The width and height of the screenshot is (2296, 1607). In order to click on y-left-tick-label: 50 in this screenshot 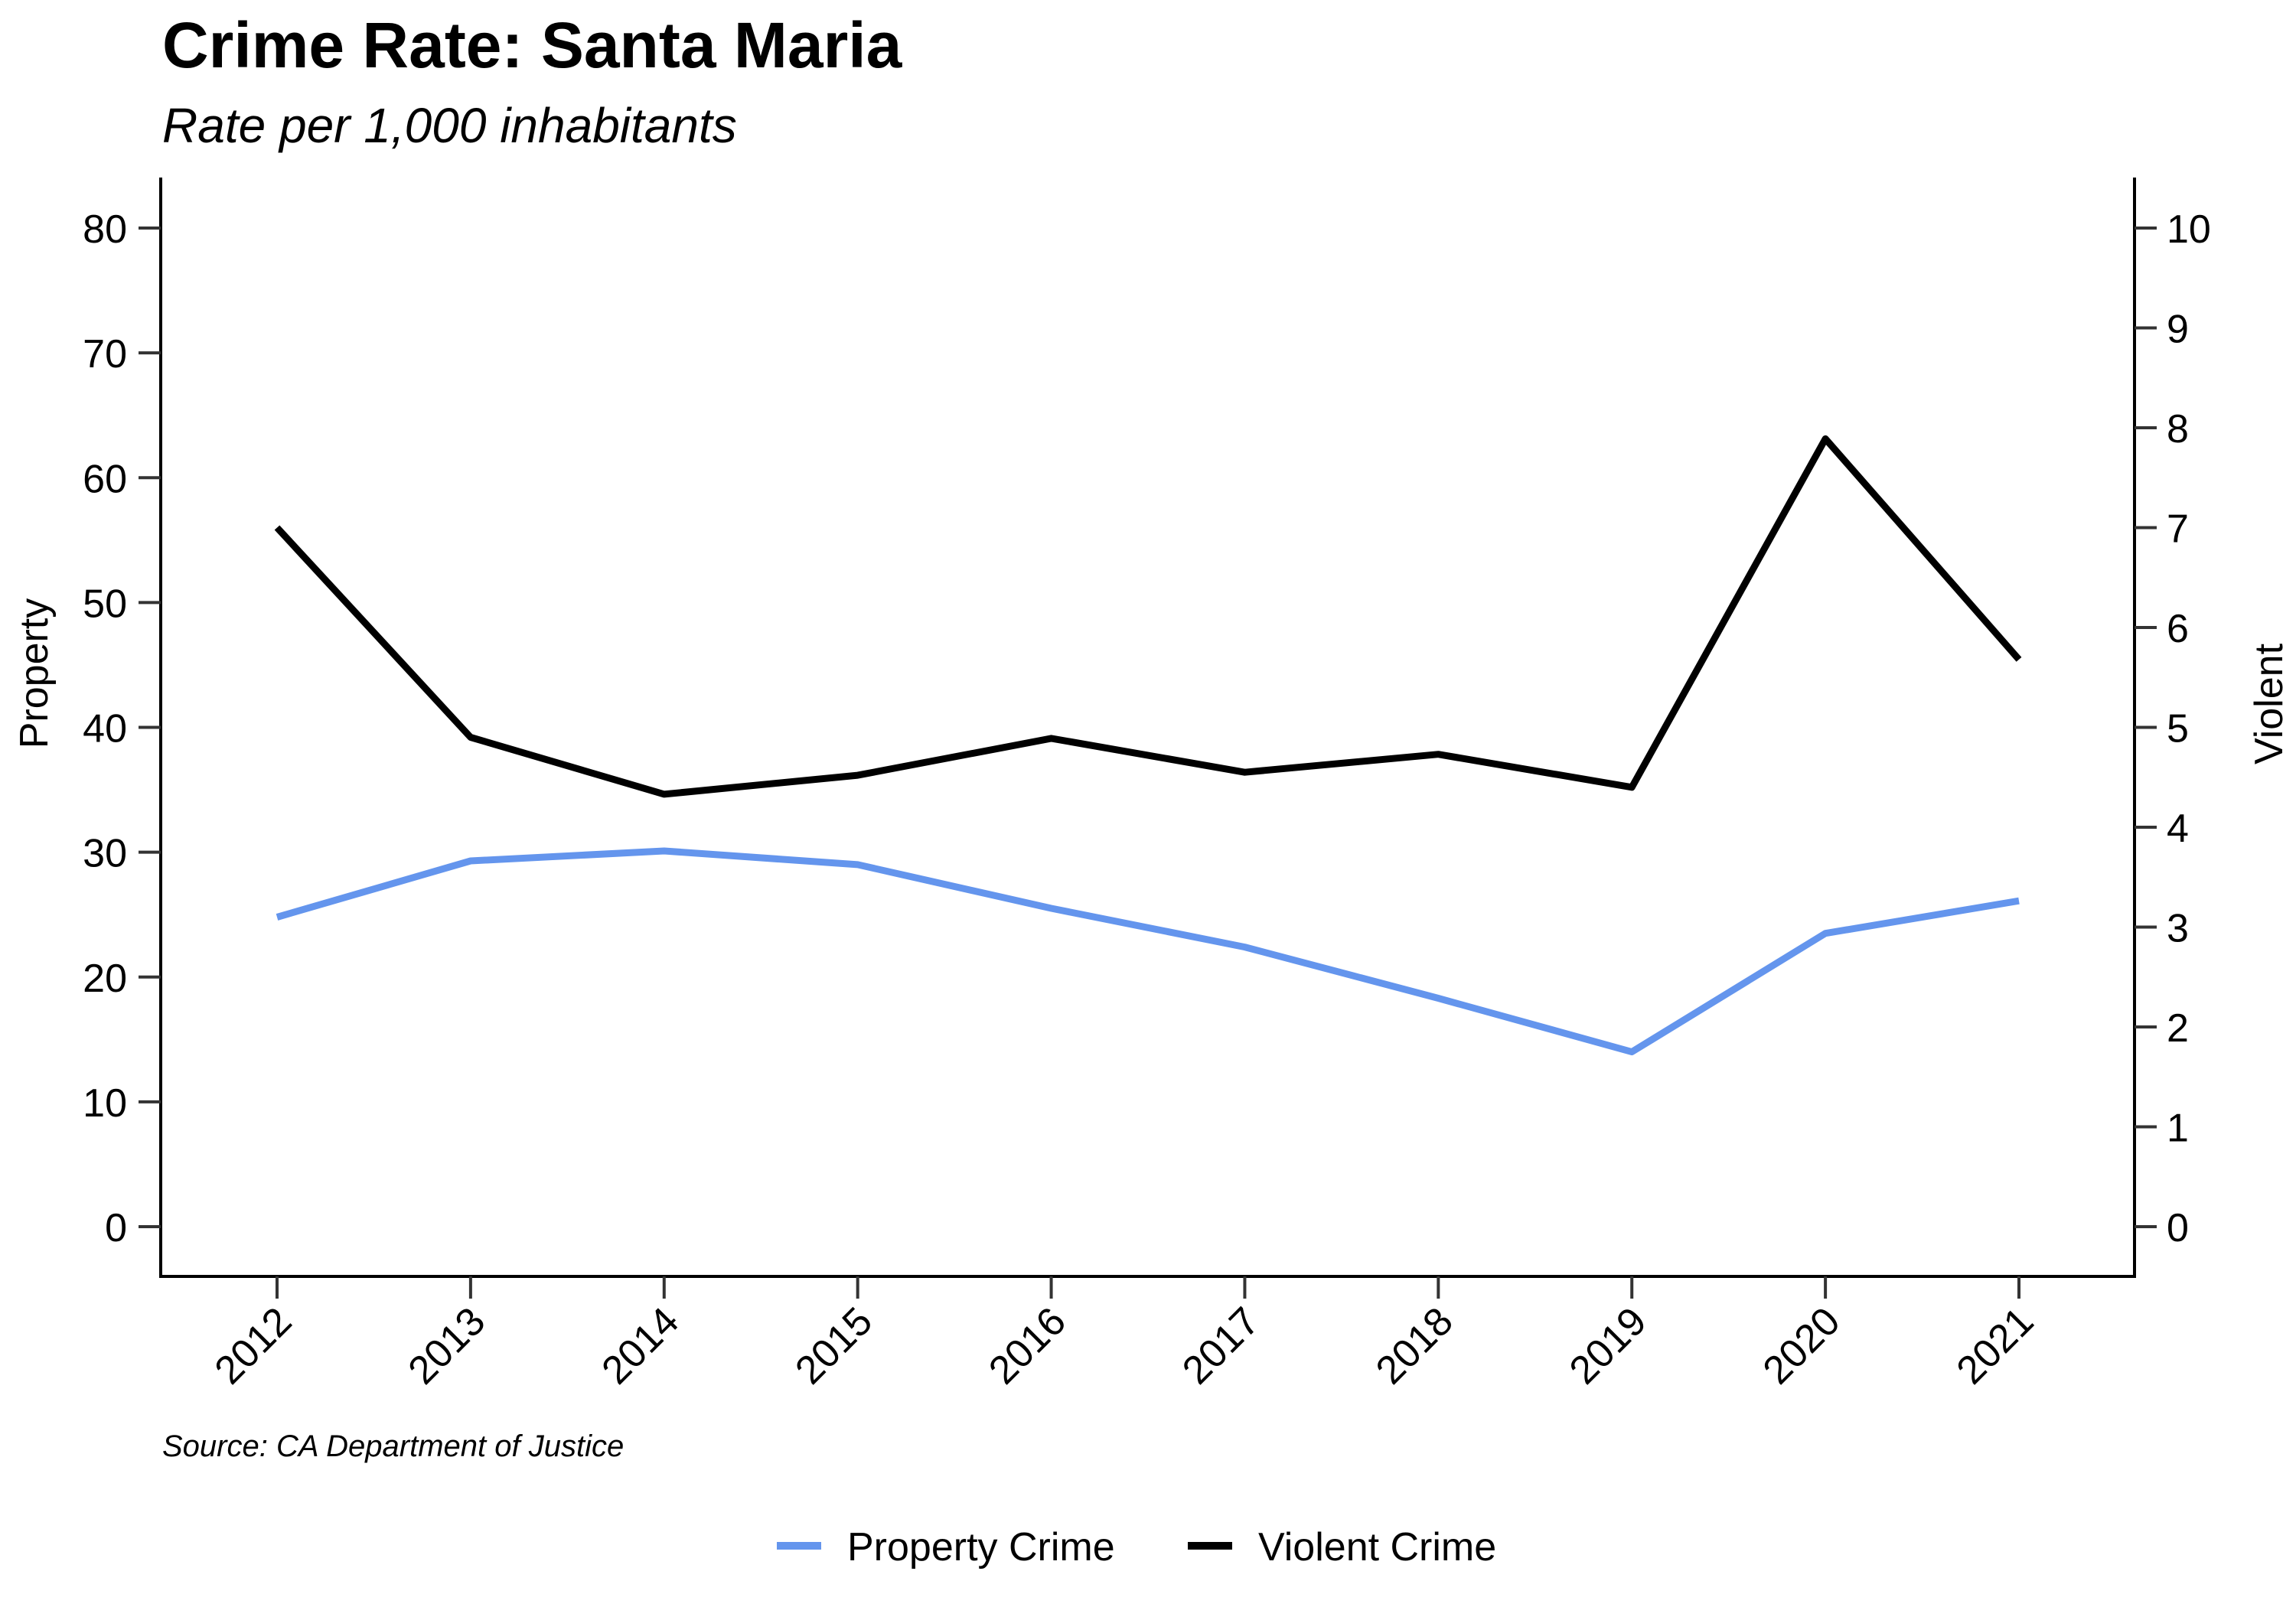, I will do `click(105, 604)`.